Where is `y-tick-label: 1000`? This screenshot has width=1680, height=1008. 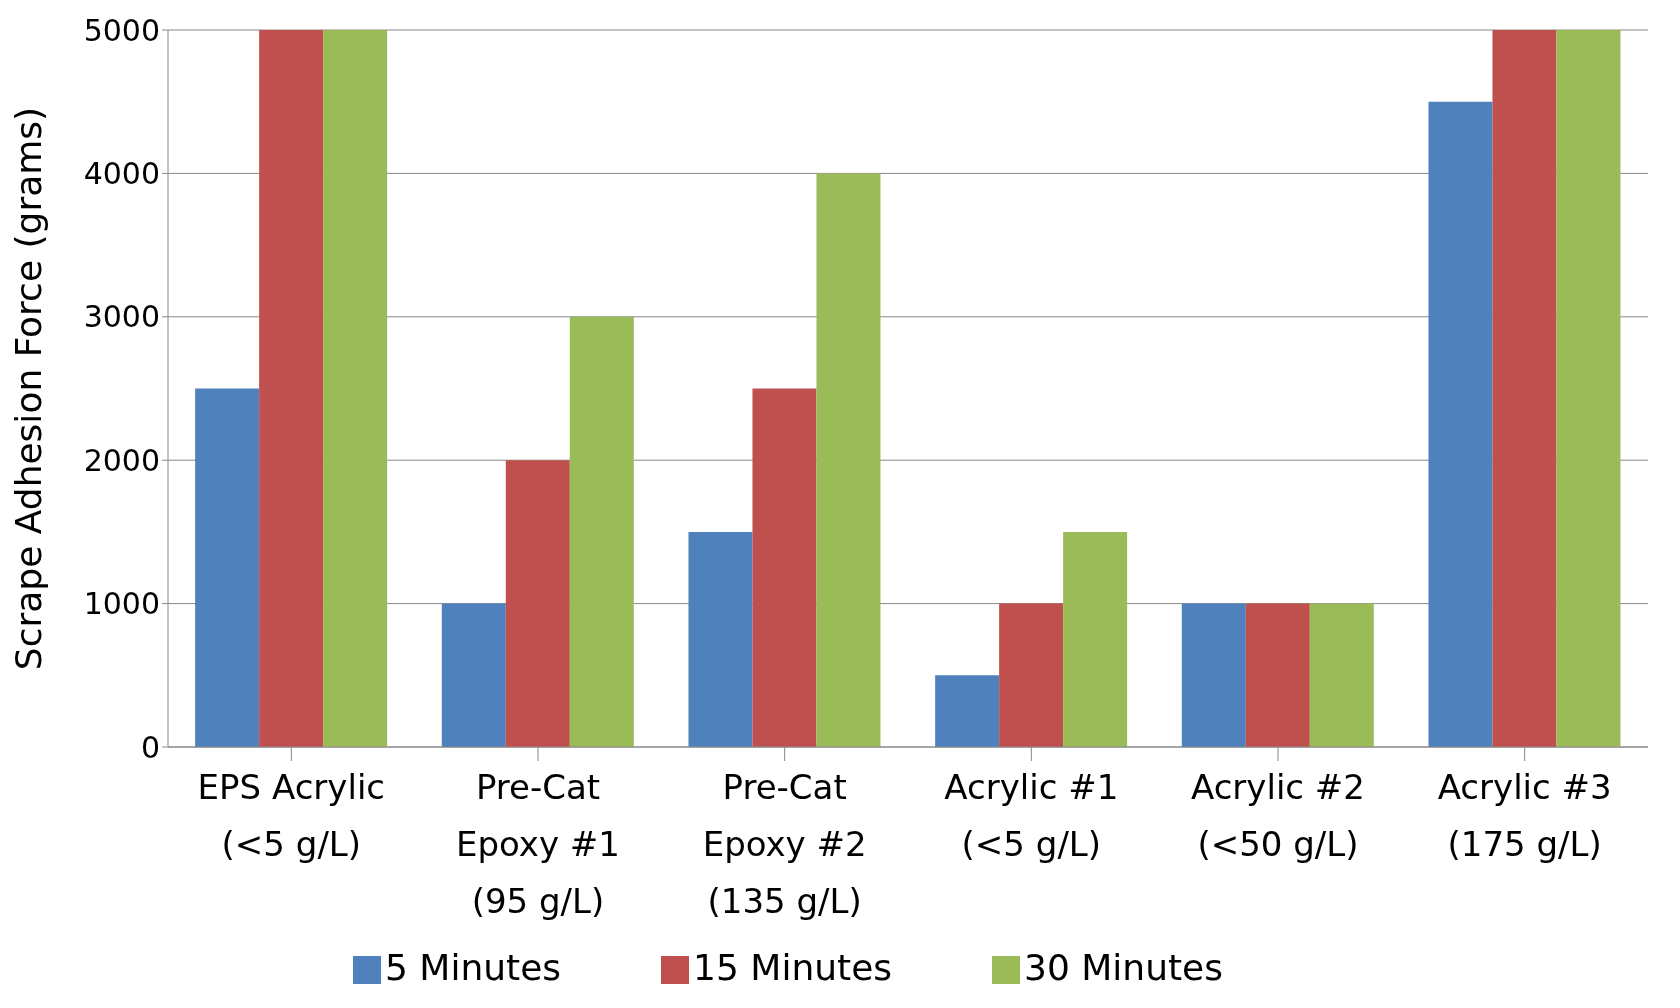
y-tick-label: 1000 is located at coordinates (121, 604).